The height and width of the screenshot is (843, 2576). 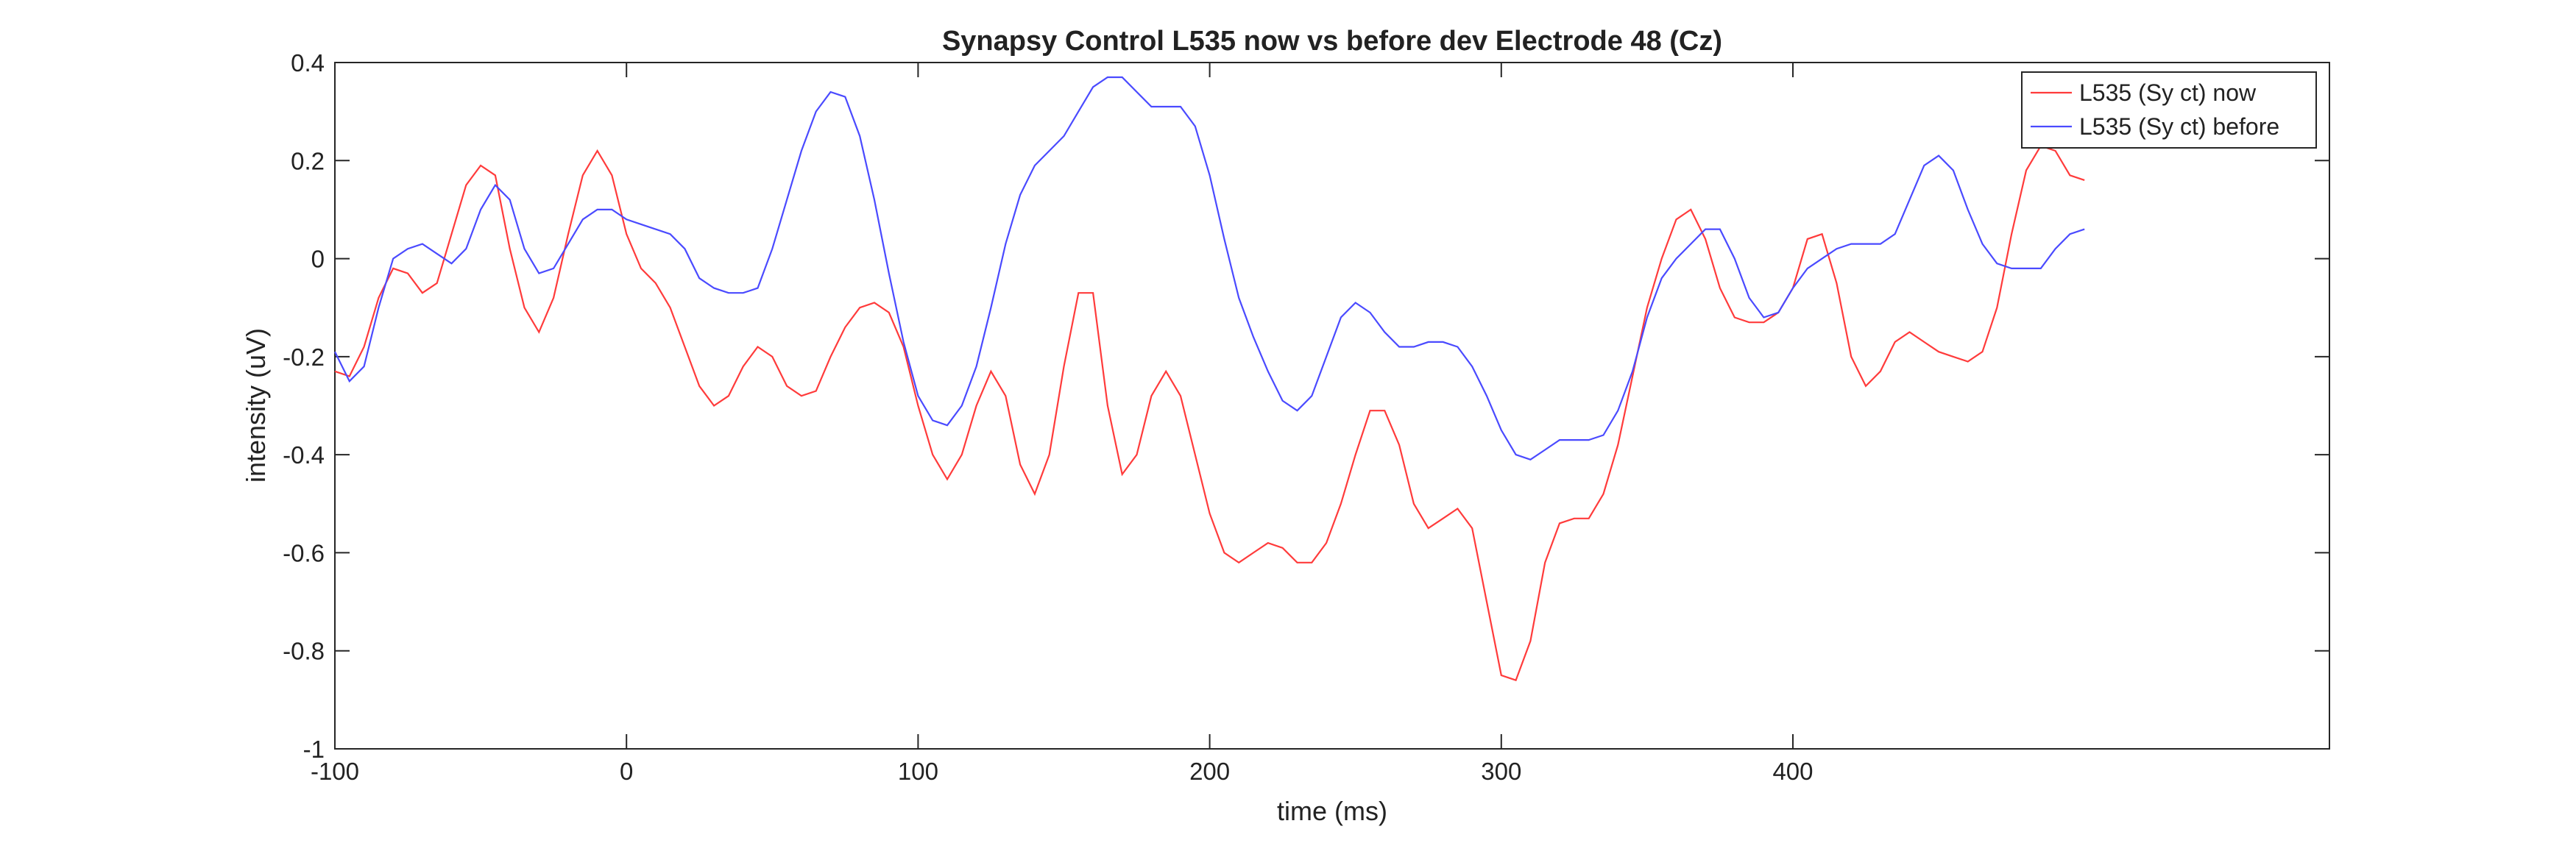 What do you see at coordinates (2179, 126) in the screenshot?
I see `legend-label: L535 (Sy ct) before` at bounding box center [2179, 126].